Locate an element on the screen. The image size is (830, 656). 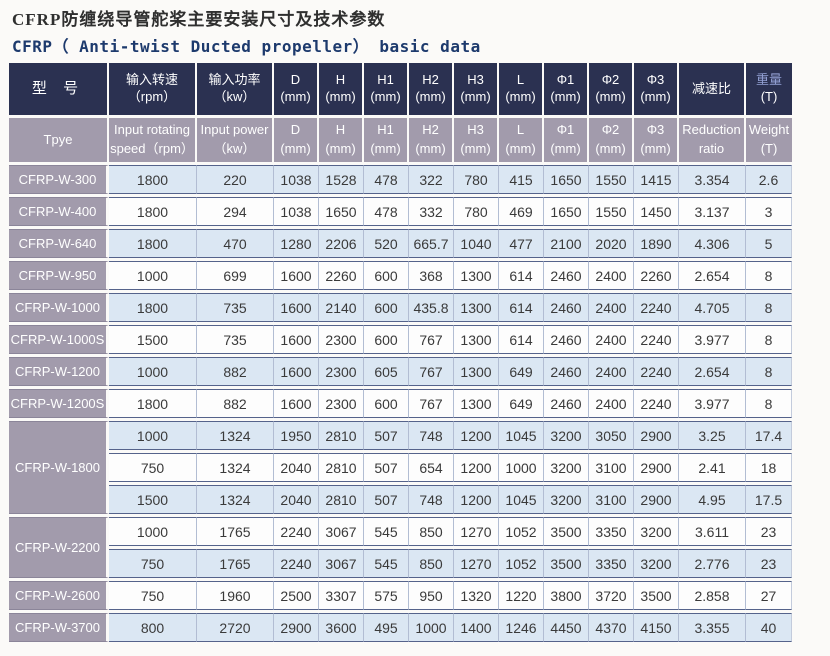
header-cell-cn-5: H2 (mm) is located at coordinates (431, 89).